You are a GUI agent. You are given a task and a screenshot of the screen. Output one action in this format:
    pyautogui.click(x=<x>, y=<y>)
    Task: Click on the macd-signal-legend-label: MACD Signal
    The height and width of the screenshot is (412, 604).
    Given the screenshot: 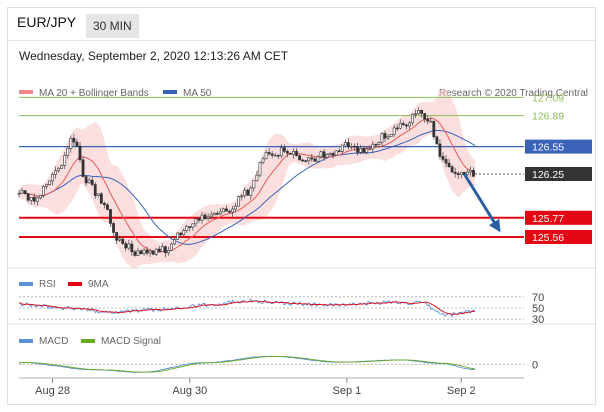 What is the action you would take?
    pyautogui.click(x=131, y=341)
    